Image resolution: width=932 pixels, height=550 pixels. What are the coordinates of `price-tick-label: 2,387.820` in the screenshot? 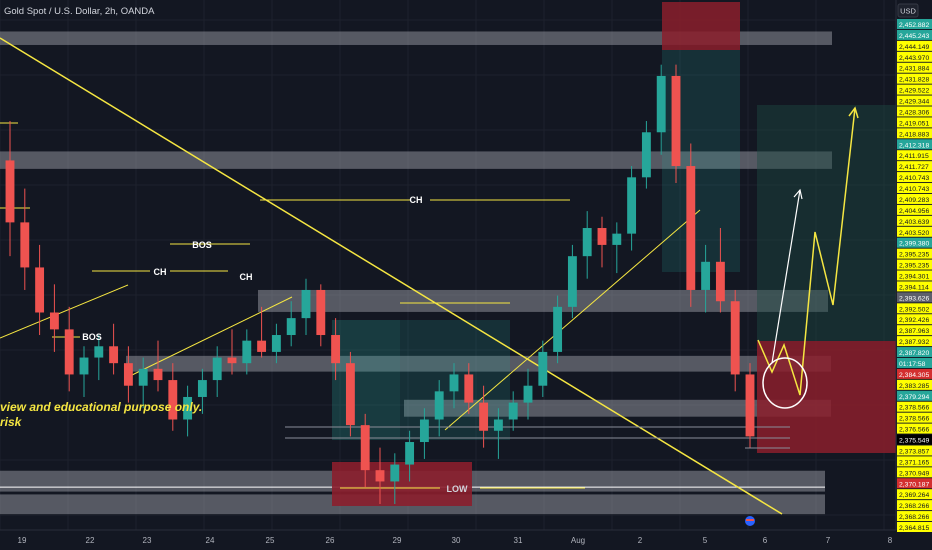 It's located at (914, 353).